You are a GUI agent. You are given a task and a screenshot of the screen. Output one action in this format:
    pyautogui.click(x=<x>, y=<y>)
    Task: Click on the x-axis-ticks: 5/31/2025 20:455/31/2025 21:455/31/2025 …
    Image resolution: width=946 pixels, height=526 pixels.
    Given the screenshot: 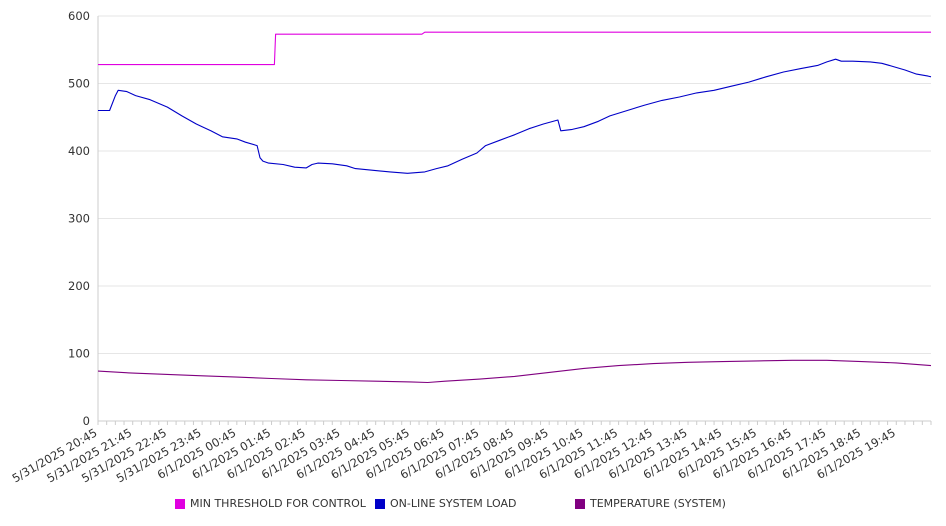 What is the action you would take?
    pyautogui.click(x=454, y=455)
    